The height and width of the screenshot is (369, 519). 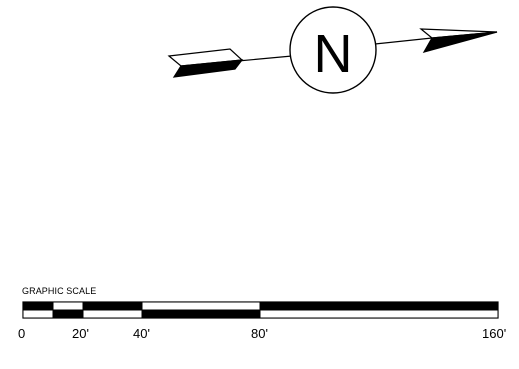 I want to click on north-arrow-circle, so click(x=333, y=50).